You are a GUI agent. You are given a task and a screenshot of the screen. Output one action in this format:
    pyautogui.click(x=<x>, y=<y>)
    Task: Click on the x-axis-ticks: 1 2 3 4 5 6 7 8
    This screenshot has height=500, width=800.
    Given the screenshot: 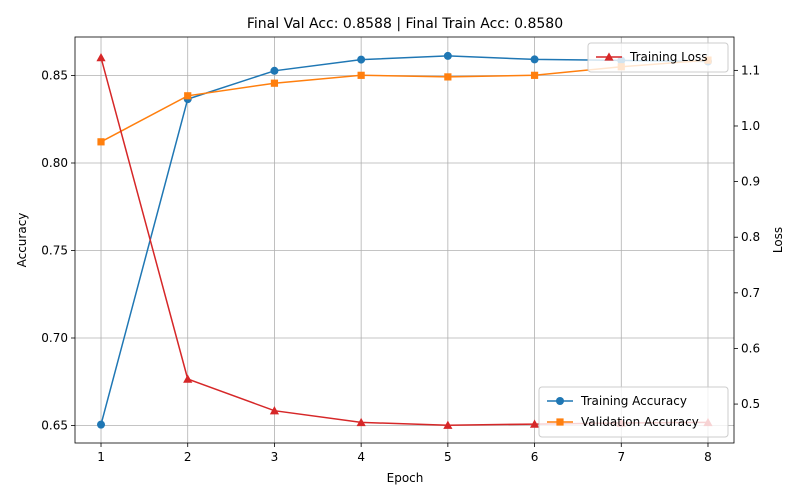 What is the action you would take?
    pyautogui.click(x=404, y=453)
    